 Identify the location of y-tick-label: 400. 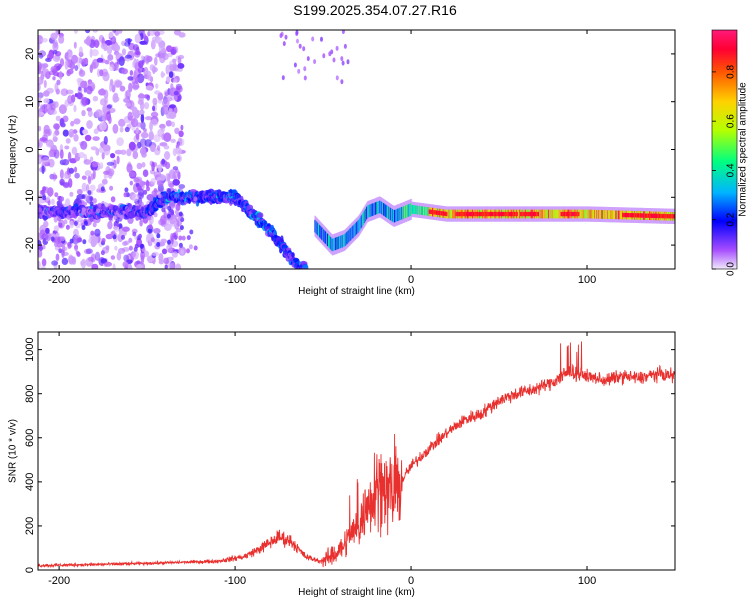
(30, 482).